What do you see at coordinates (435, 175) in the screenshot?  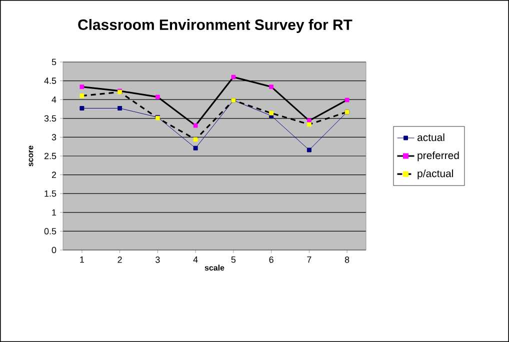 I see `legend-label: p/actual` at bounding box center [435, 175].